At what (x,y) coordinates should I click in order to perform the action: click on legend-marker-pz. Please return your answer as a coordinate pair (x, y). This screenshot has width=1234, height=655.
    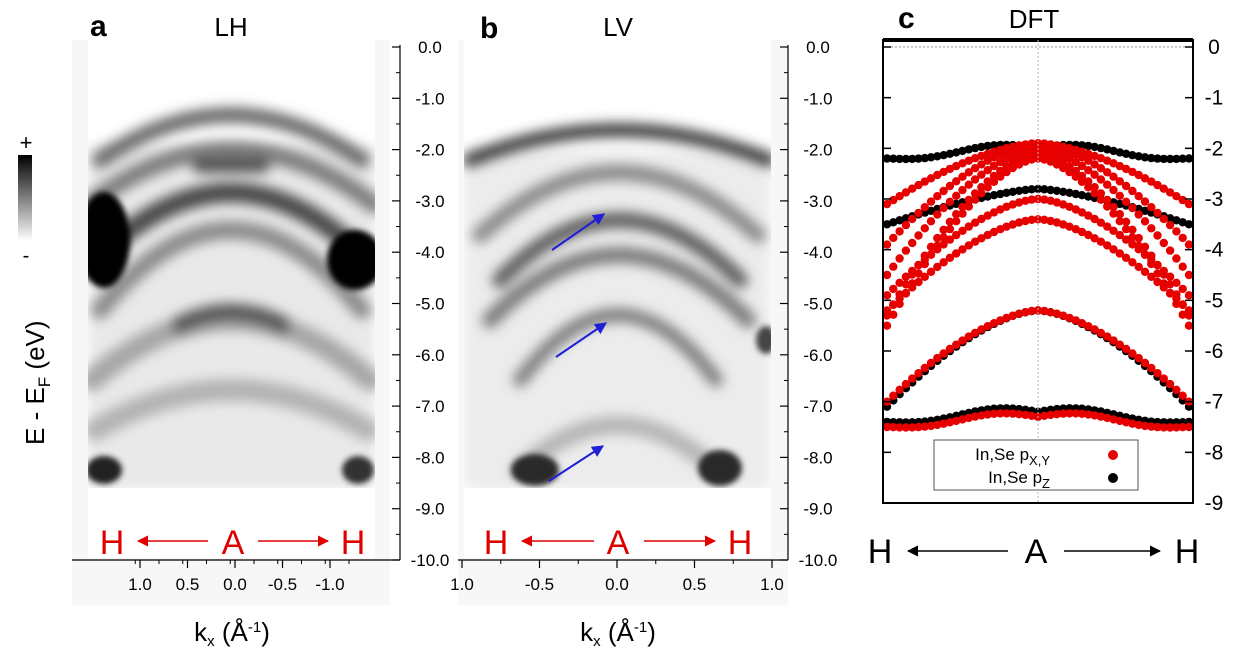
    Looking at the image, I should click on (1113, 478).